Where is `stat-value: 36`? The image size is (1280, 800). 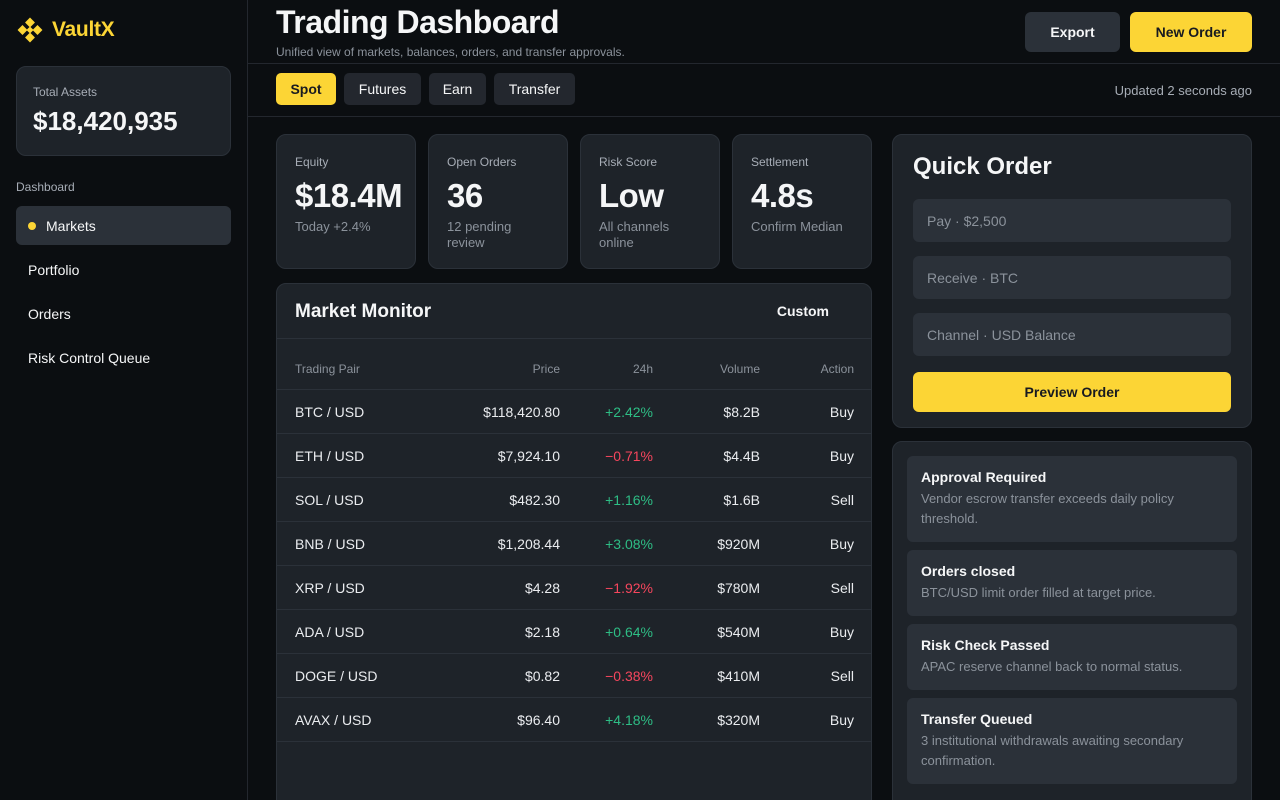 stat-value: 36 is located at coordinates (465, 195).